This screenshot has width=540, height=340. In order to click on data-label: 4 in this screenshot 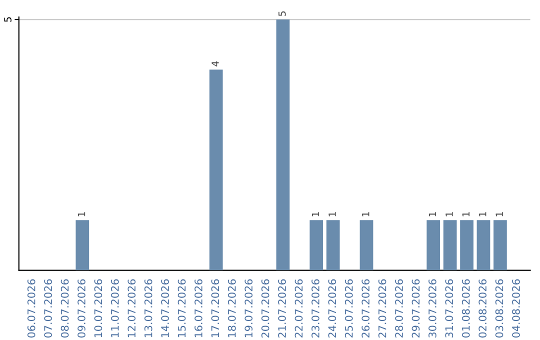, I will do `click(215, 63)`.